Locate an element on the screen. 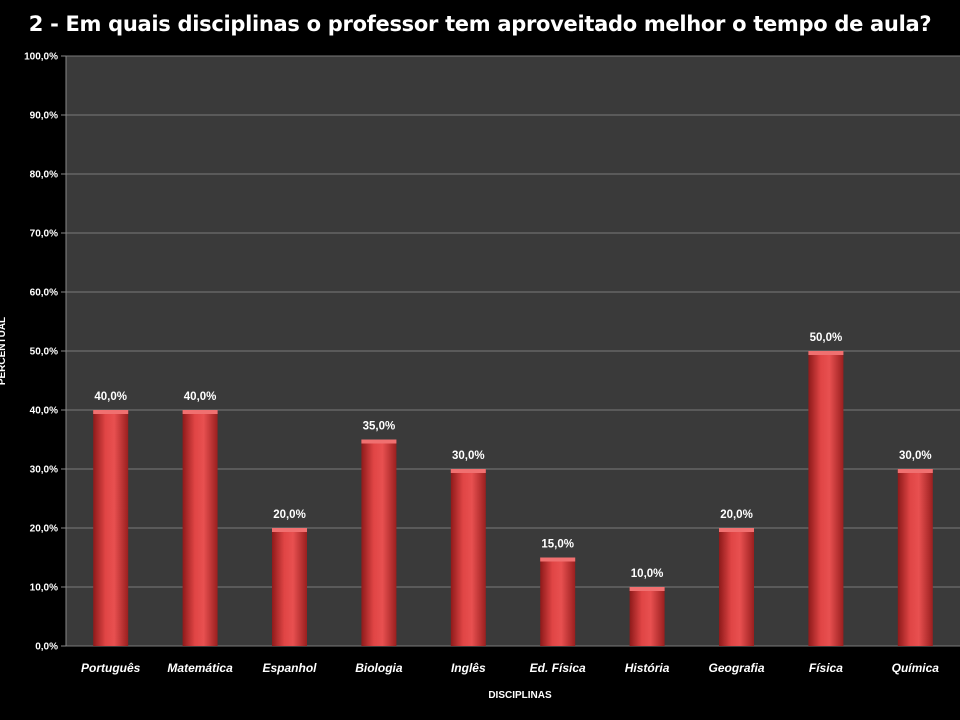  x-axis-title: DISCIPLINAS is located at coordinates (520, 695).